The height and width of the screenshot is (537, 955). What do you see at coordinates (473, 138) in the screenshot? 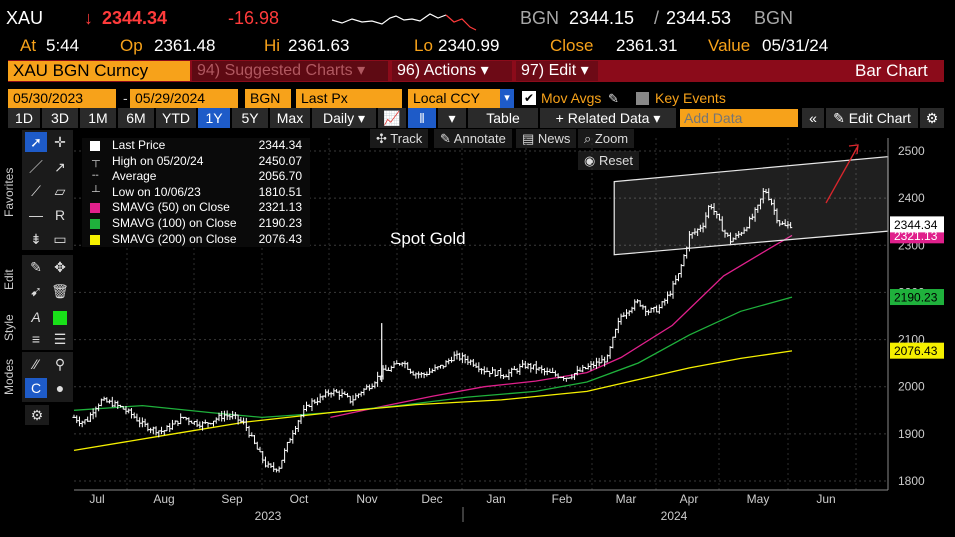
I see `annotate-button: ✎ Annotate` at bounding box center [473, 138].